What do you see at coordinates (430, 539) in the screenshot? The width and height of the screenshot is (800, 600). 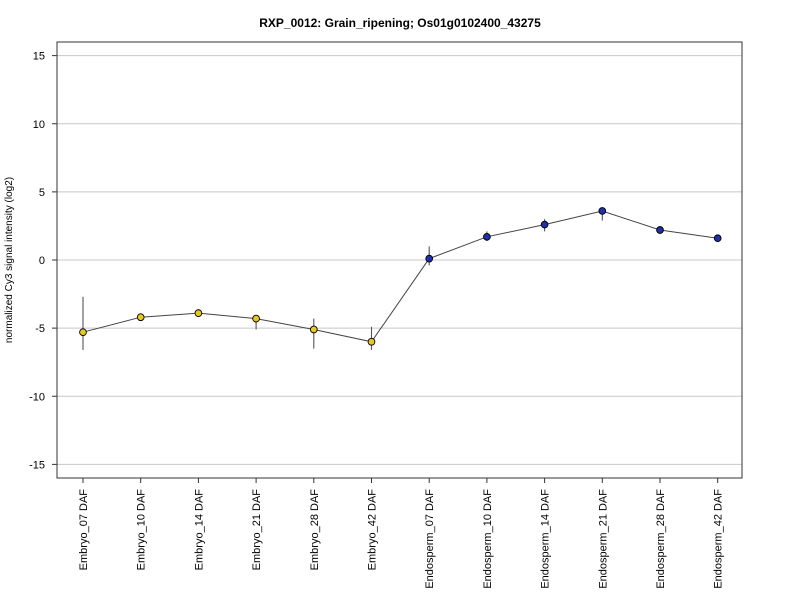 I see `x-tick-label: Endosperm_07 DAF` at bounding box center [430, 539].